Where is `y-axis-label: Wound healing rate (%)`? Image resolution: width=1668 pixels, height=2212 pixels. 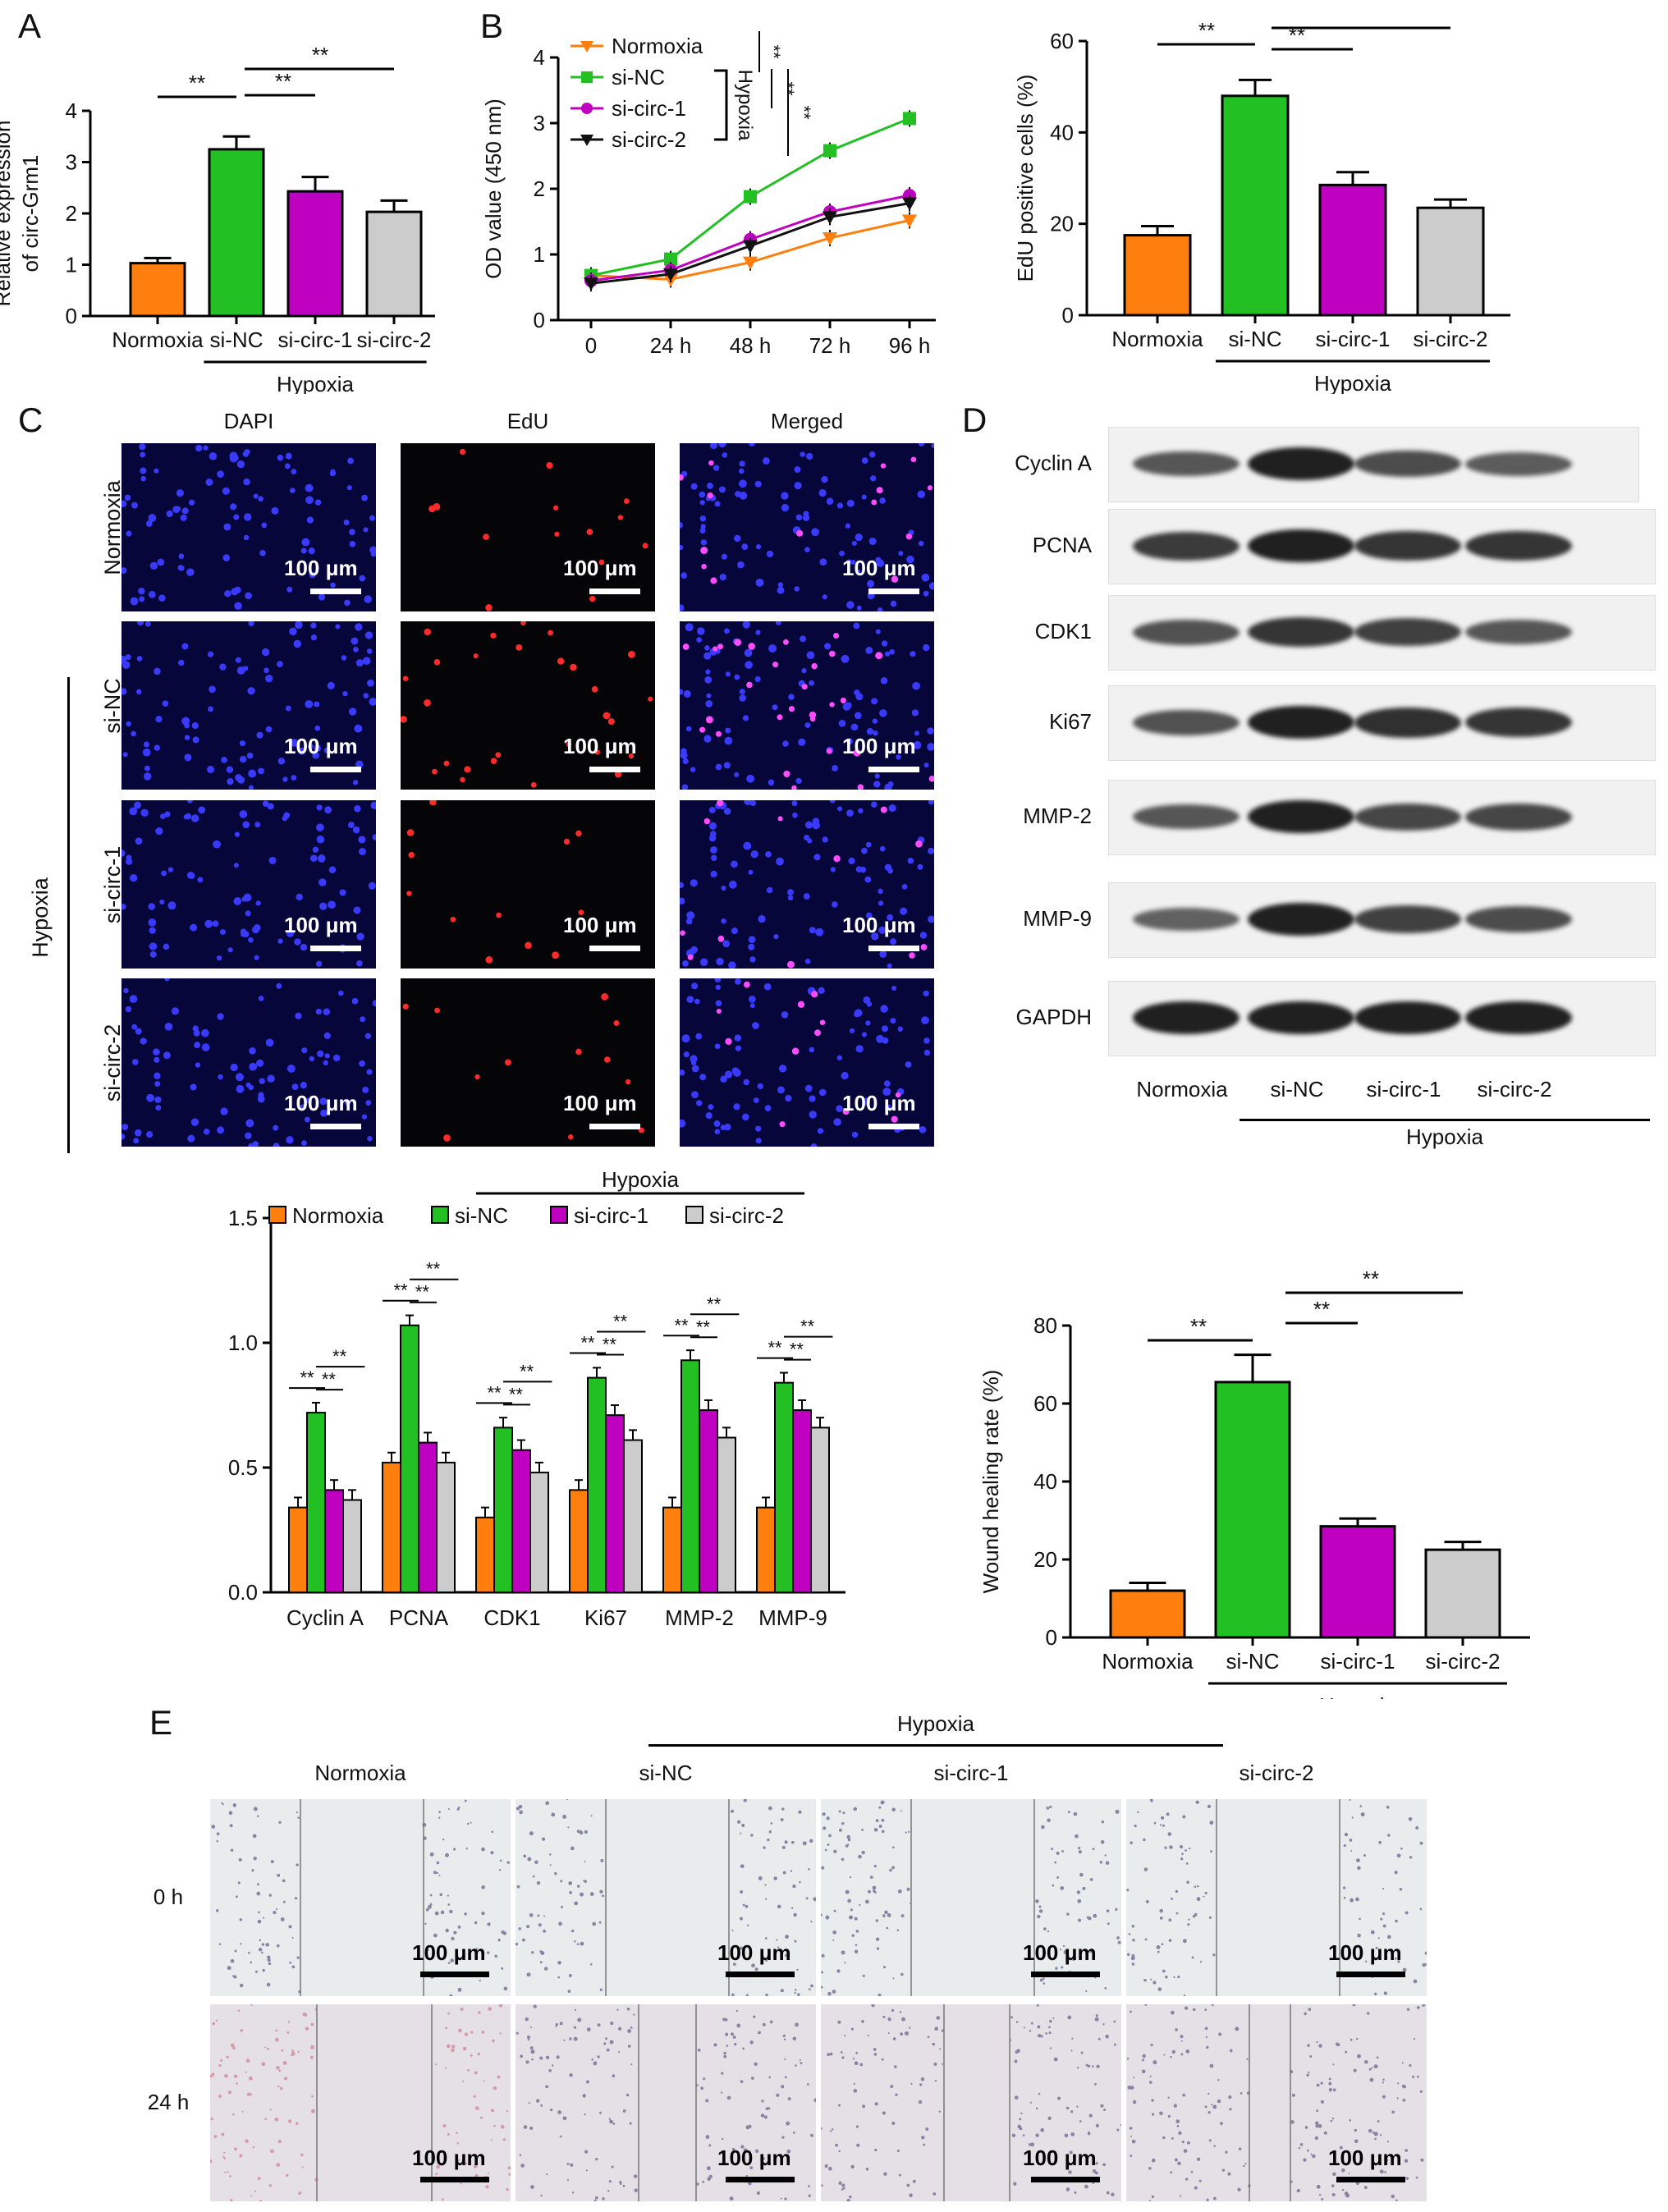 y-axis-label: Wound healing rate (%) is located at coordinates (990, 1482).